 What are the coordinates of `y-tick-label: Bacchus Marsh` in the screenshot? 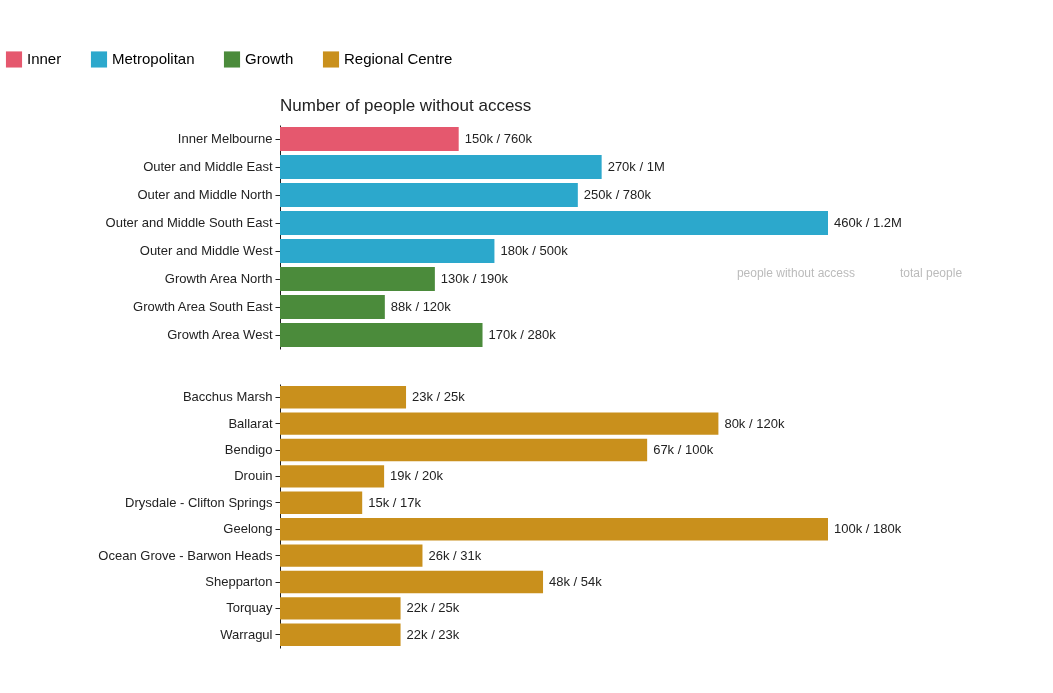 It's located at (227, 397).